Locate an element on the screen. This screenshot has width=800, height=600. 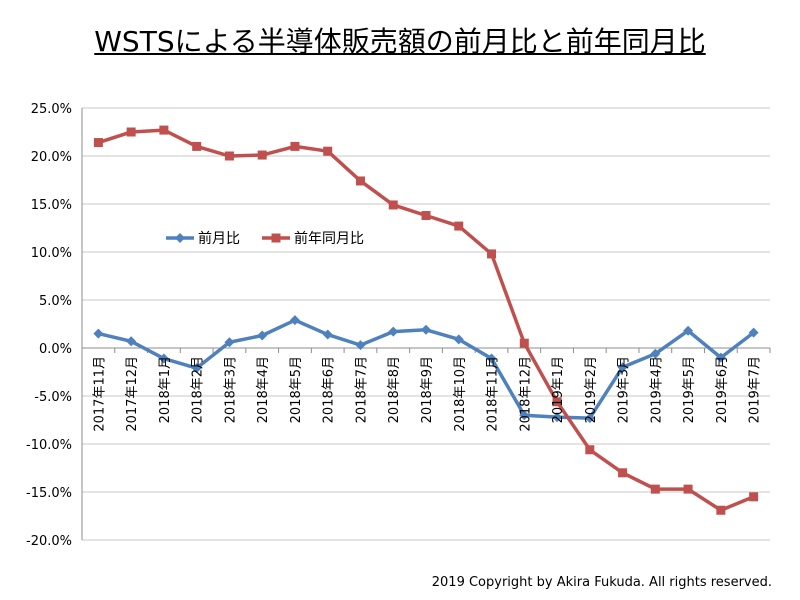
x-tick-label: 2018年6月 is located at coordinates (329, 389).